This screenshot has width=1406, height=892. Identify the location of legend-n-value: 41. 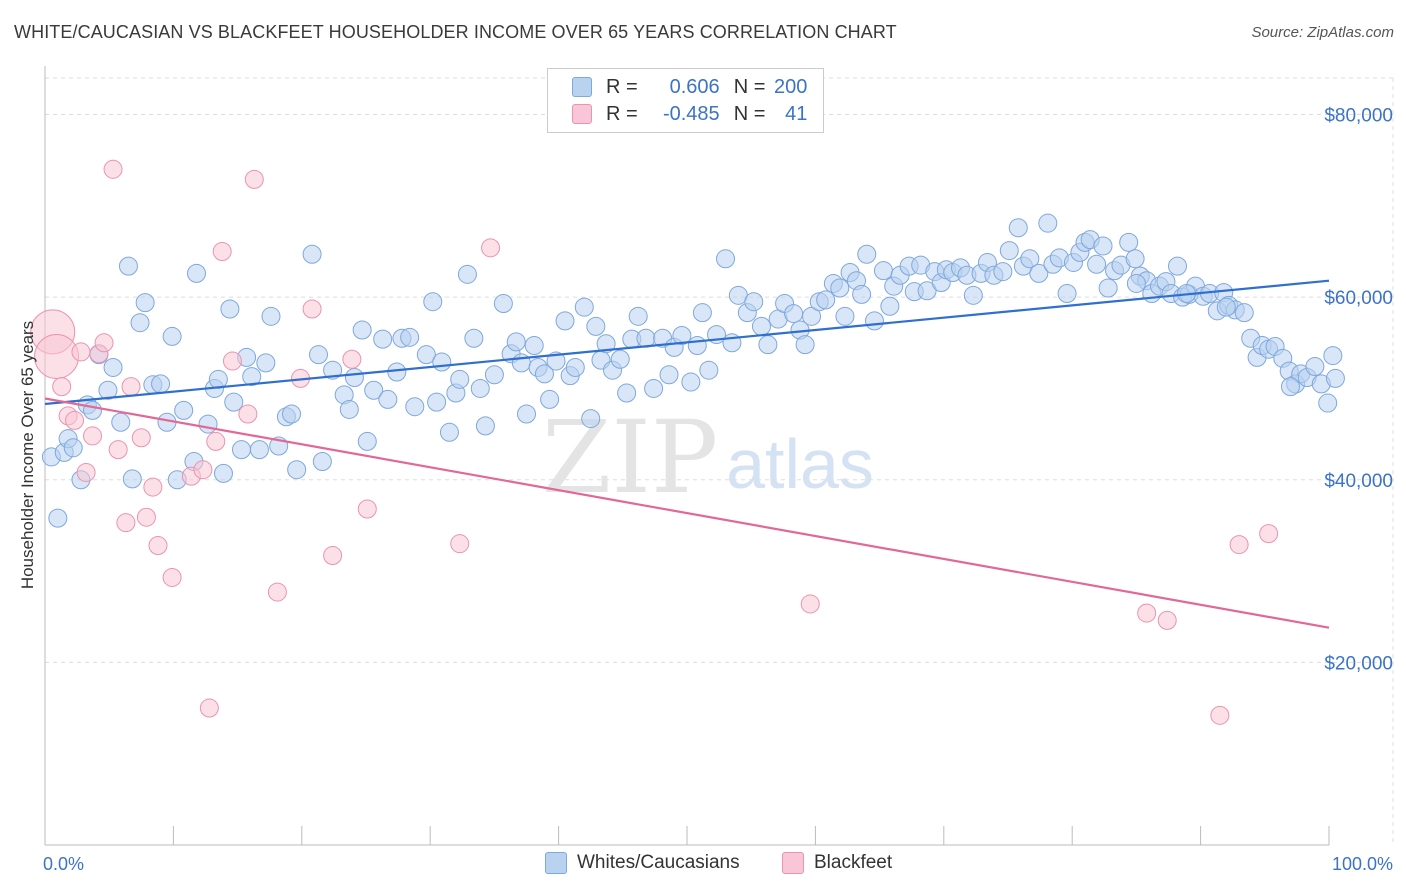
(796, 113).